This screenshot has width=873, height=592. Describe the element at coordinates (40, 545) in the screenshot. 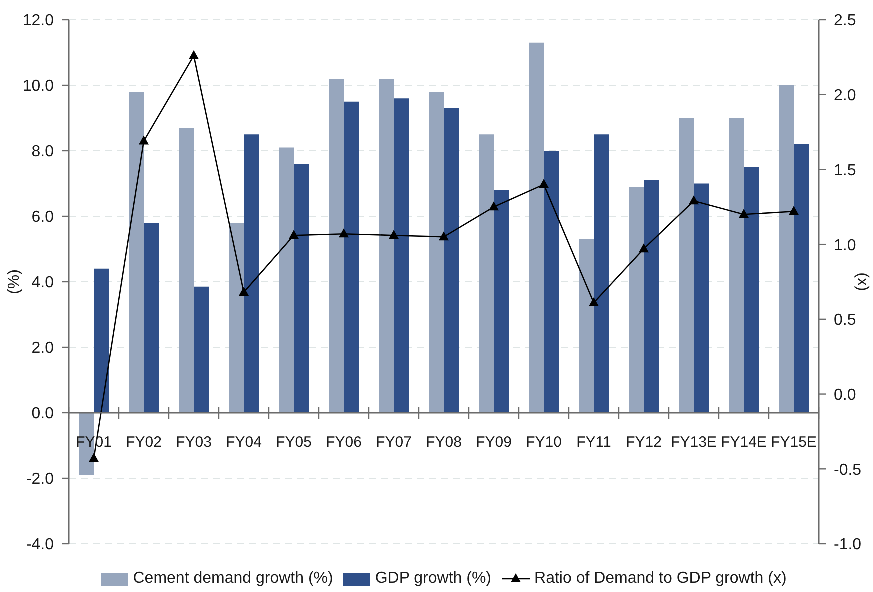

I see `y-tick-label: -4.0` at that location.